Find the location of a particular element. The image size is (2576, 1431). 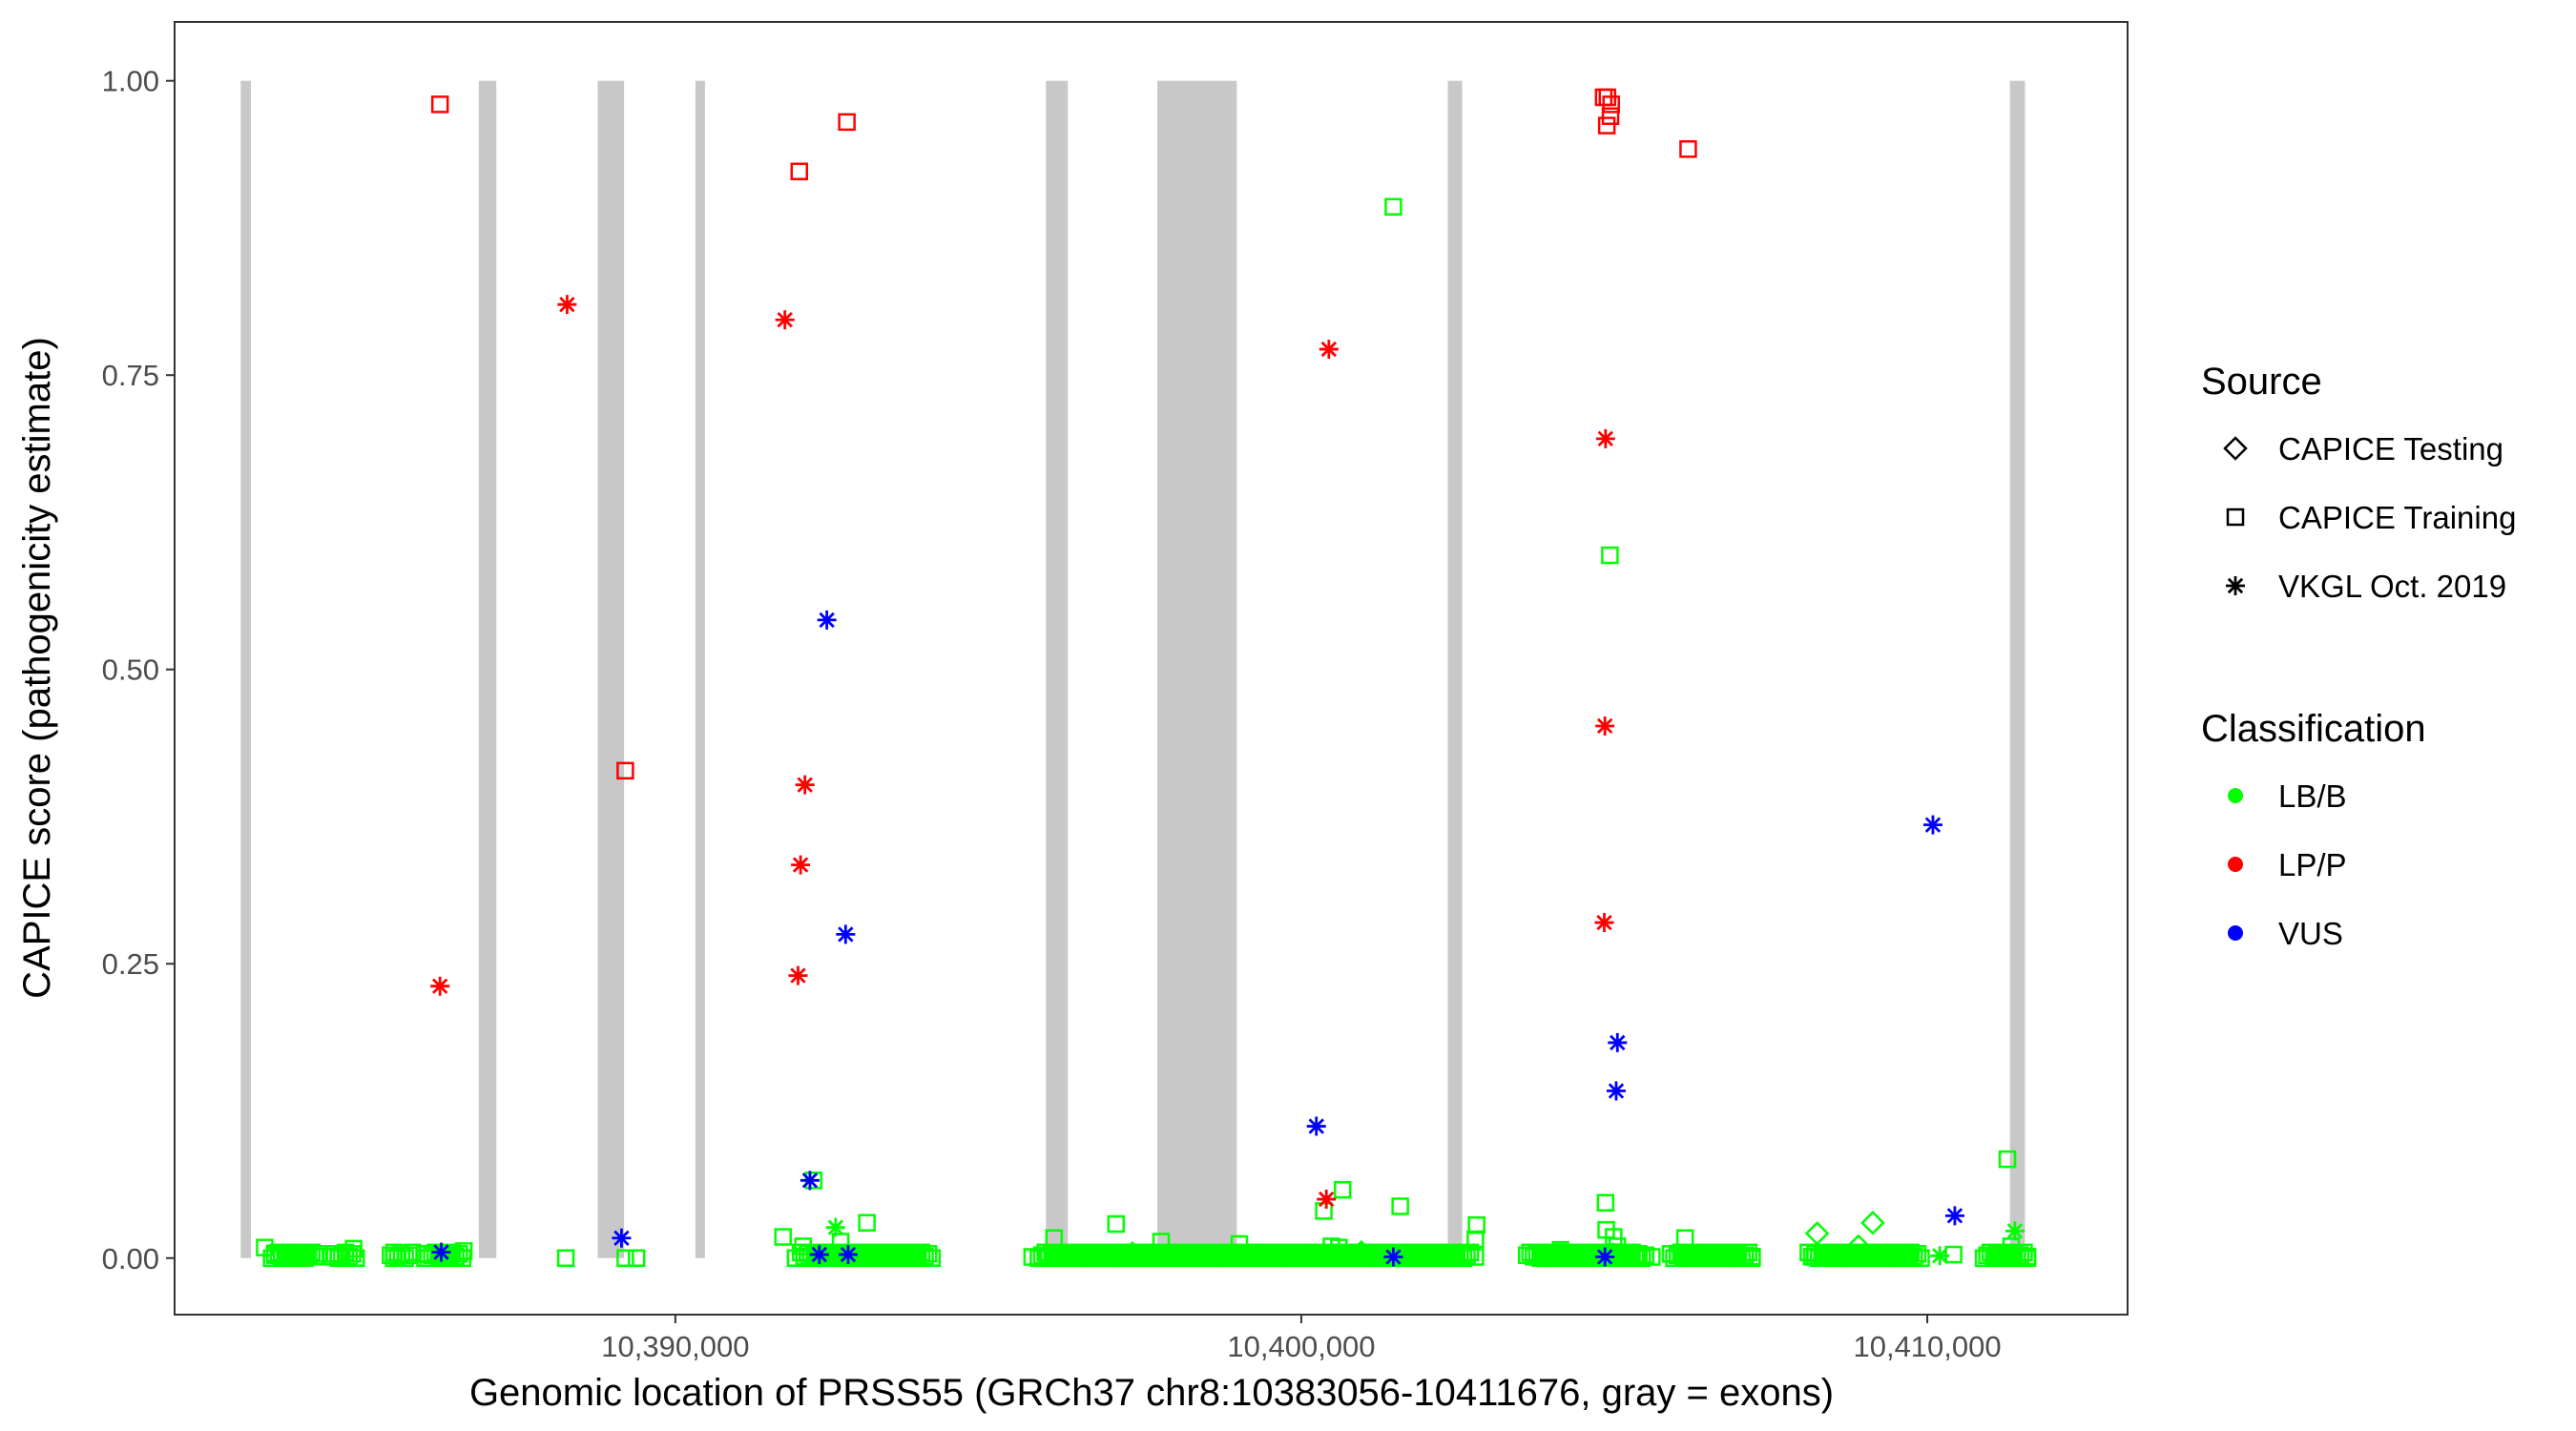

legend-source-title: Source is located at coordinates (2261, 382).